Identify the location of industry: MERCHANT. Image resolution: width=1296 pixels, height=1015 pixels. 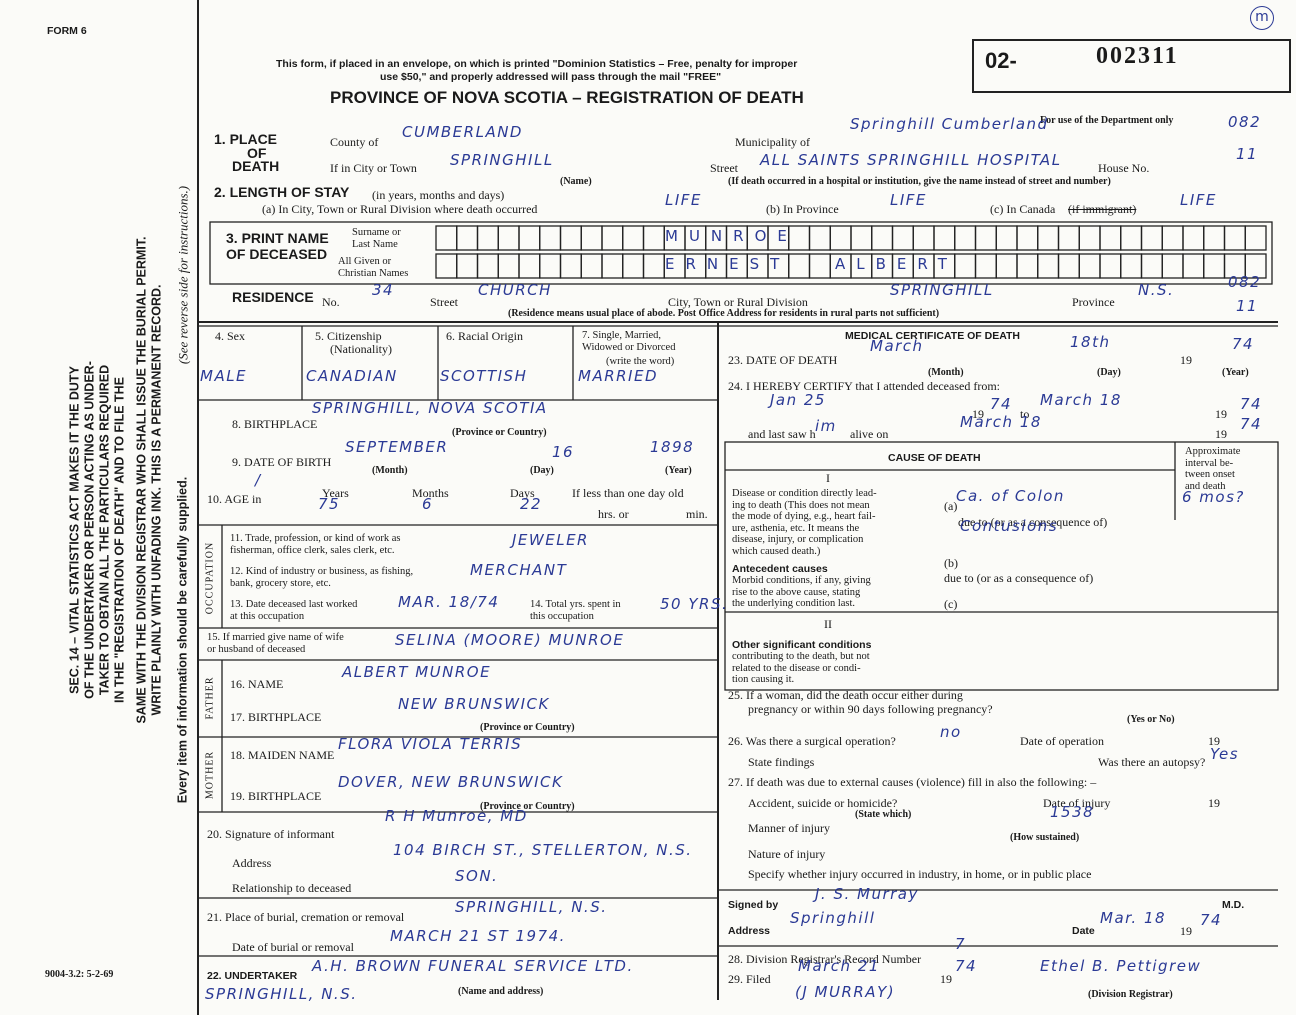
(519, 570).